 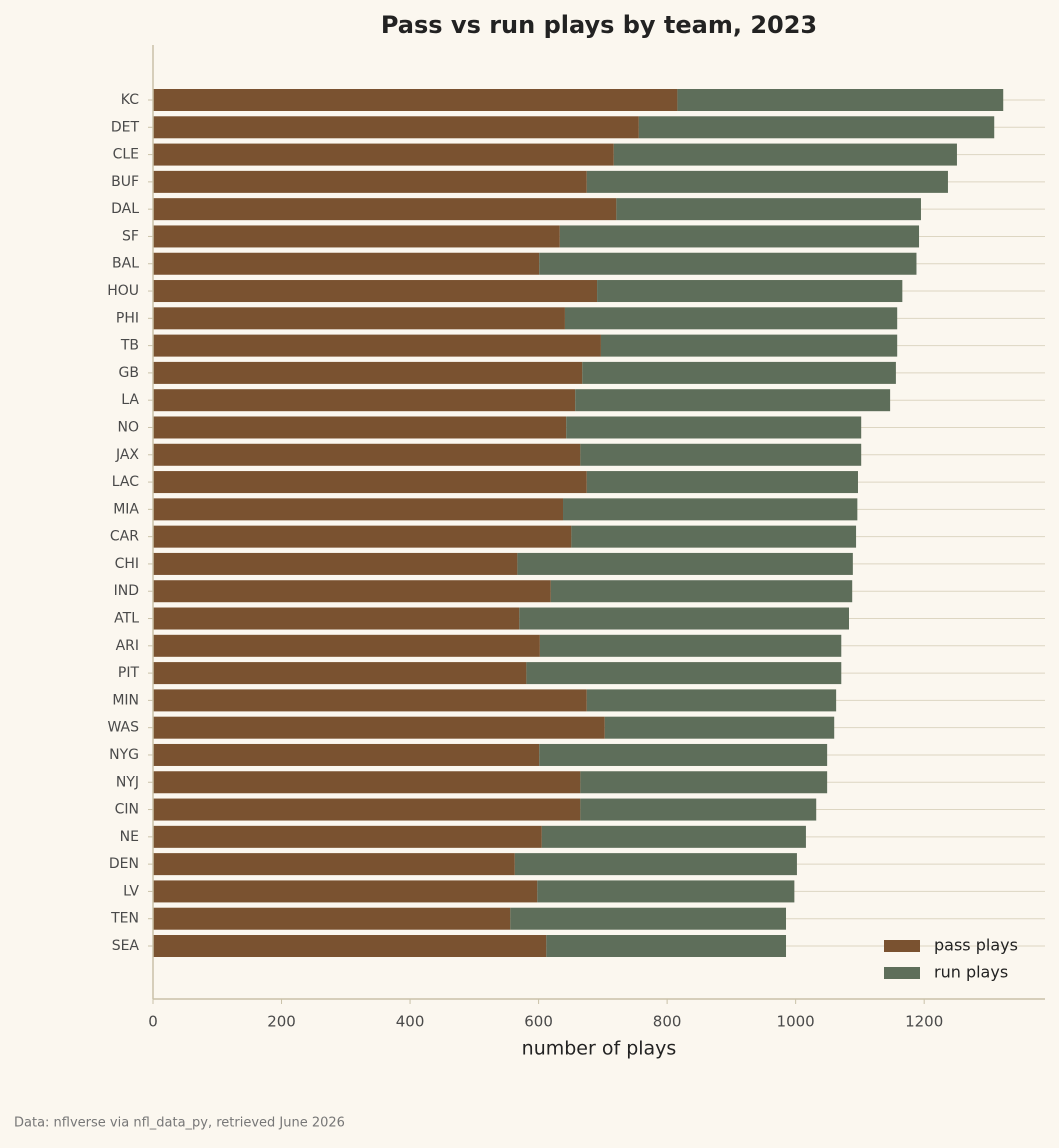 I want to click on y-tick-label: LV, so click(x=131, y=891).